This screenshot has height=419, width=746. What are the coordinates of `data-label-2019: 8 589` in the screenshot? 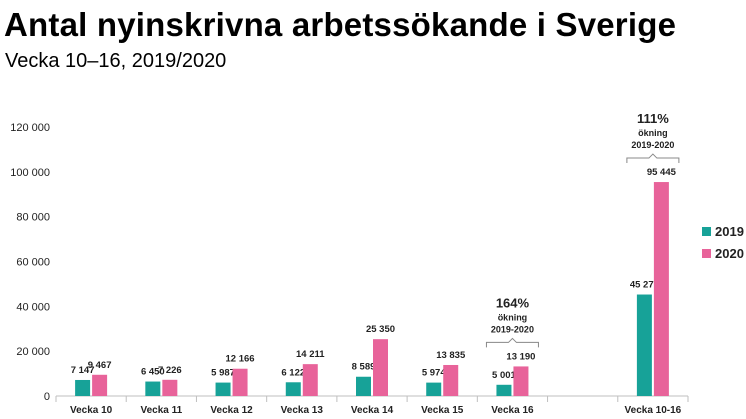 It's located at (364, 367).